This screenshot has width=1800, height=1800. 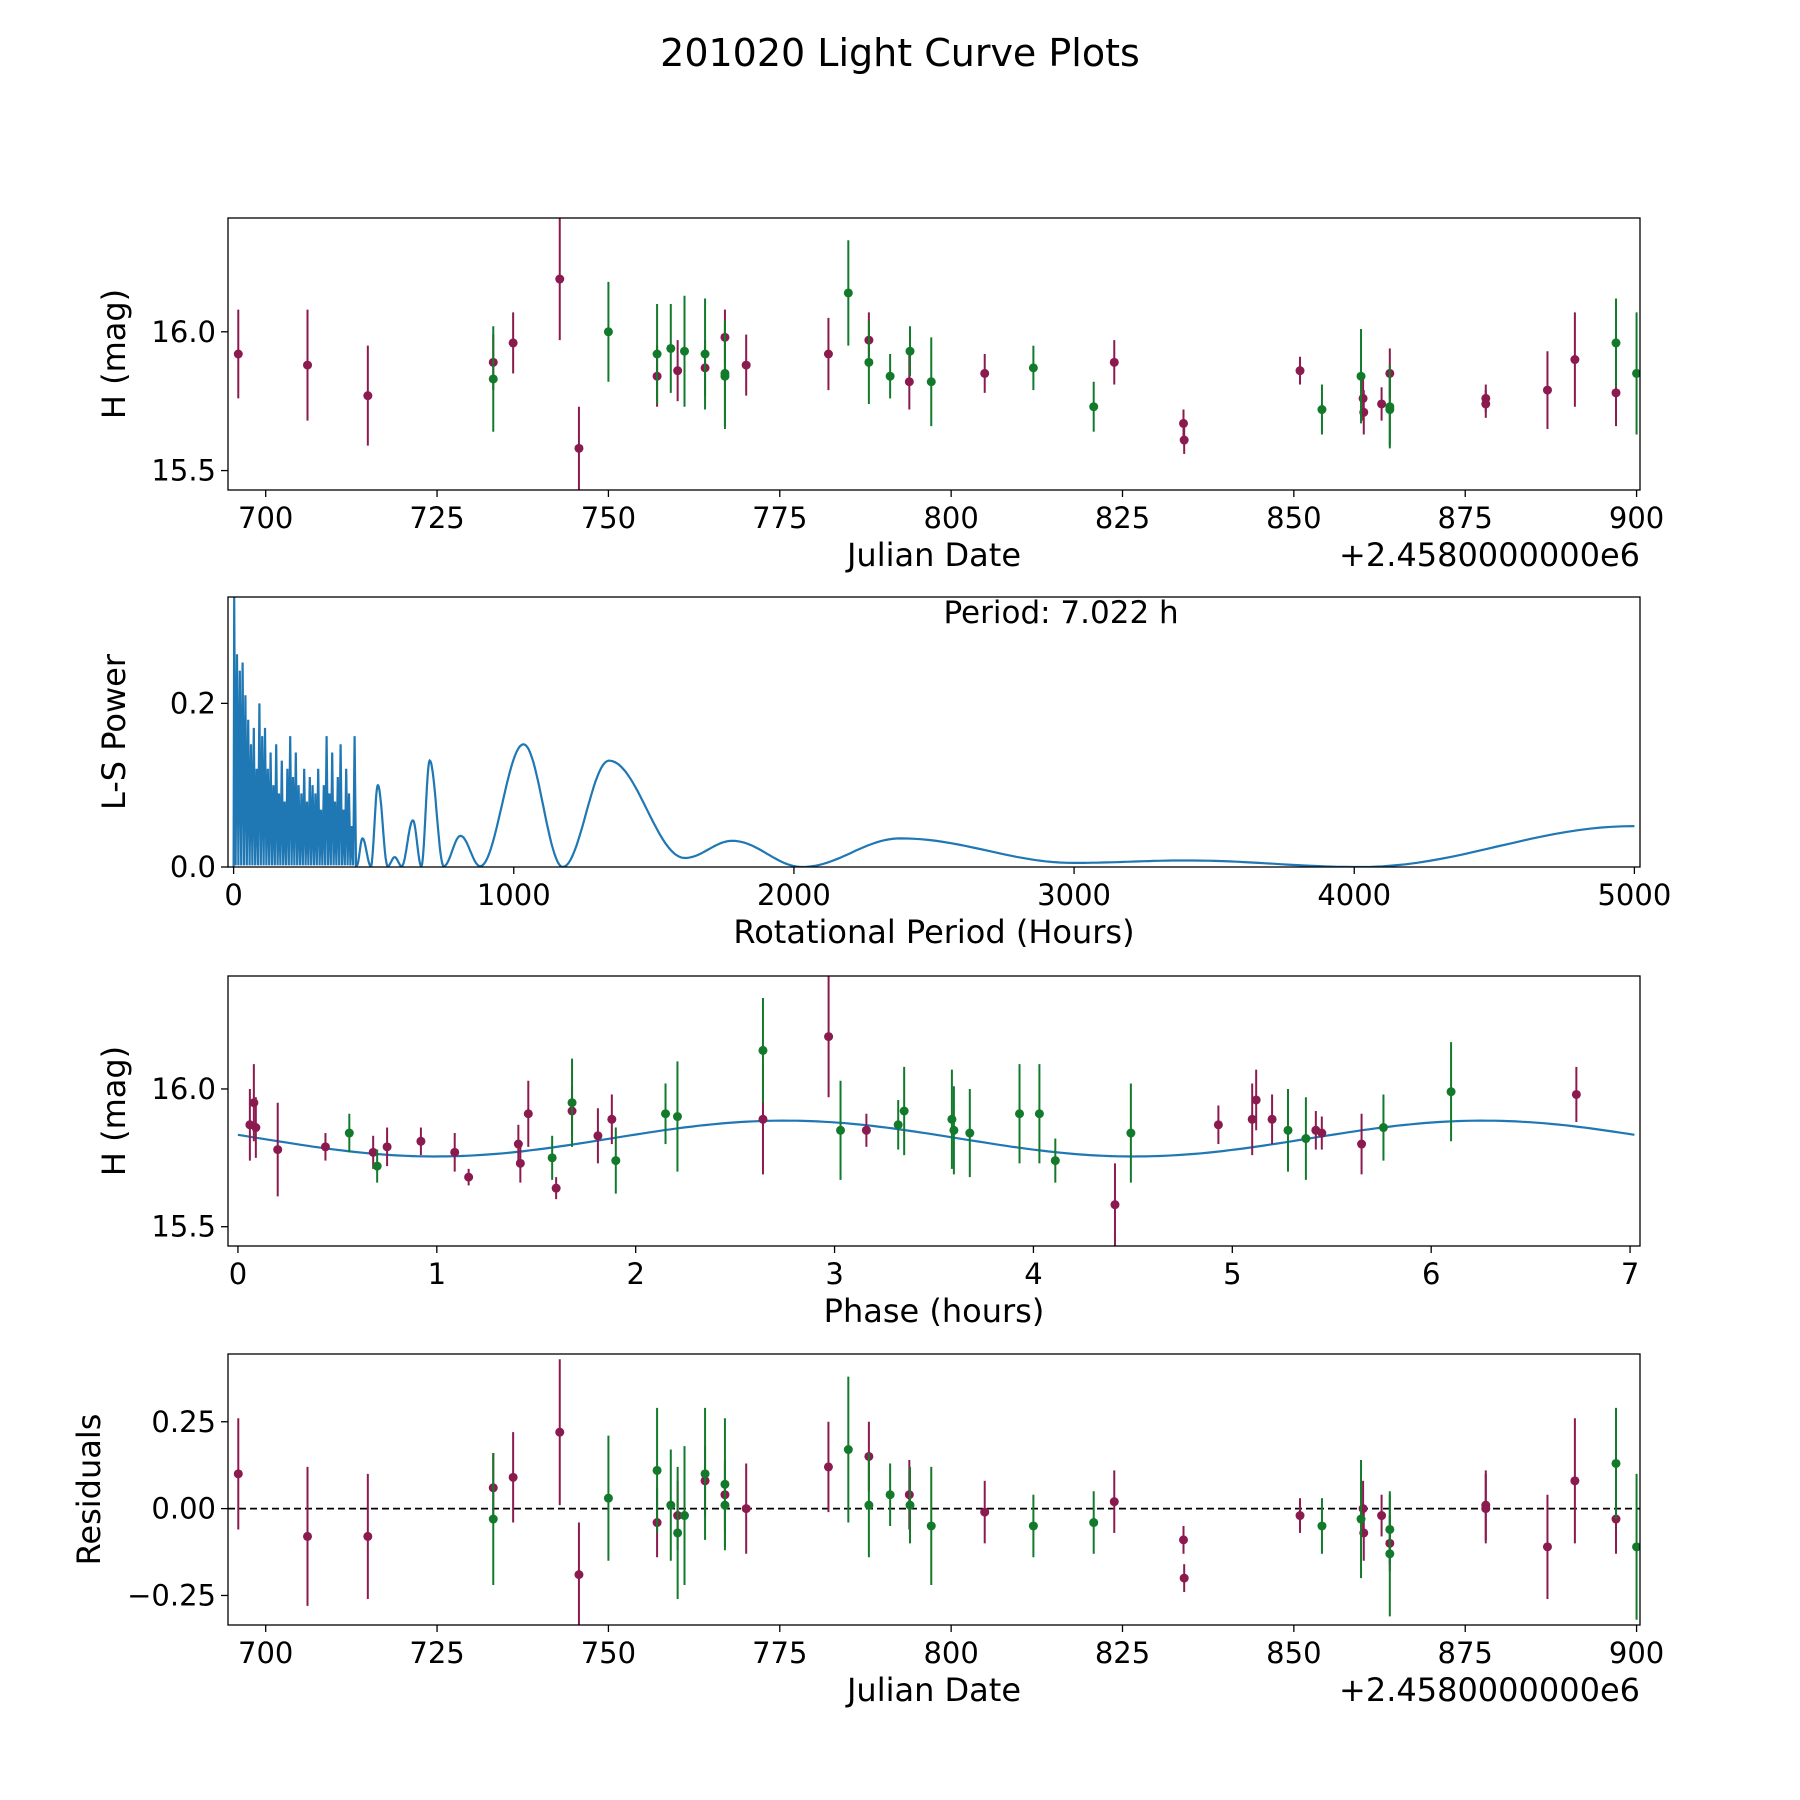 What do you see at coordinates (1636, 1653) in the screenshot?
I see `residuals-xtick-label: 900` at bounding box center [1636, 1653].